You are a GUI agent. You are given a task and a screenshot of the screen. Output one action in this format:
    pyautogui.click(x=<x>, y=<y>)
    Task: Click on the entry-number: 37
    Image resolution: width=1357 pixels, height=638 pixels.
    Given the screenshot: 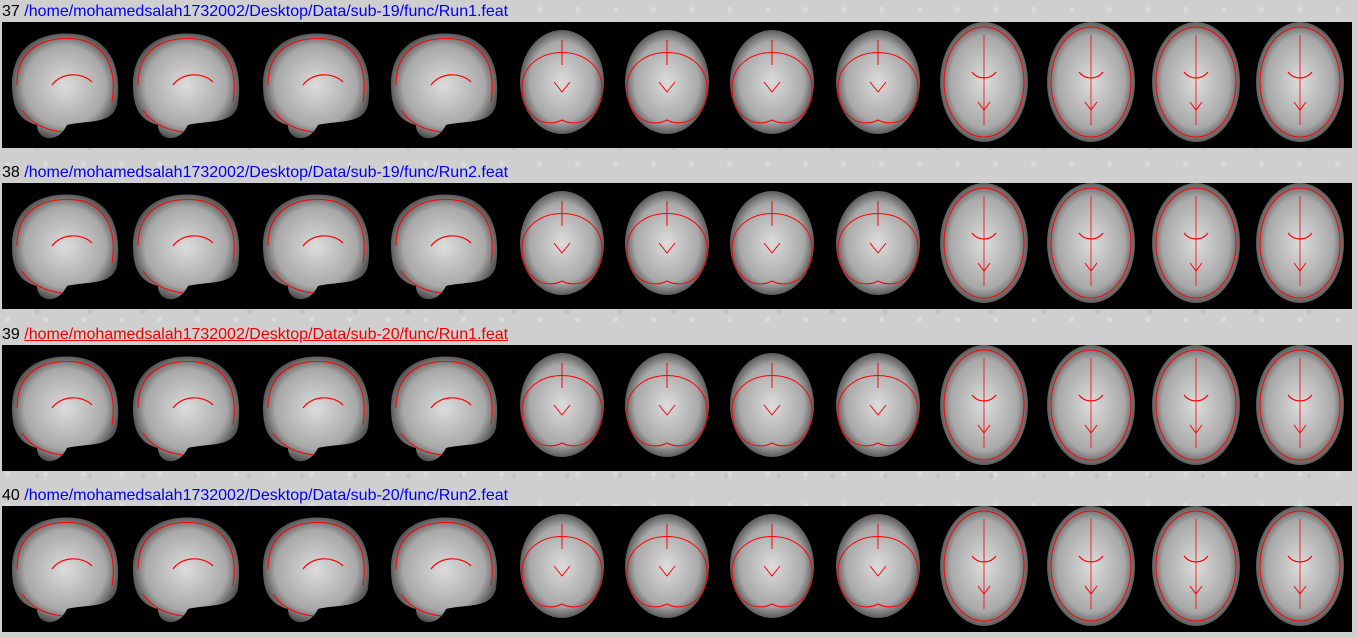 What is the action you would take?
    pyautogui.click(x=11, y=11)
    